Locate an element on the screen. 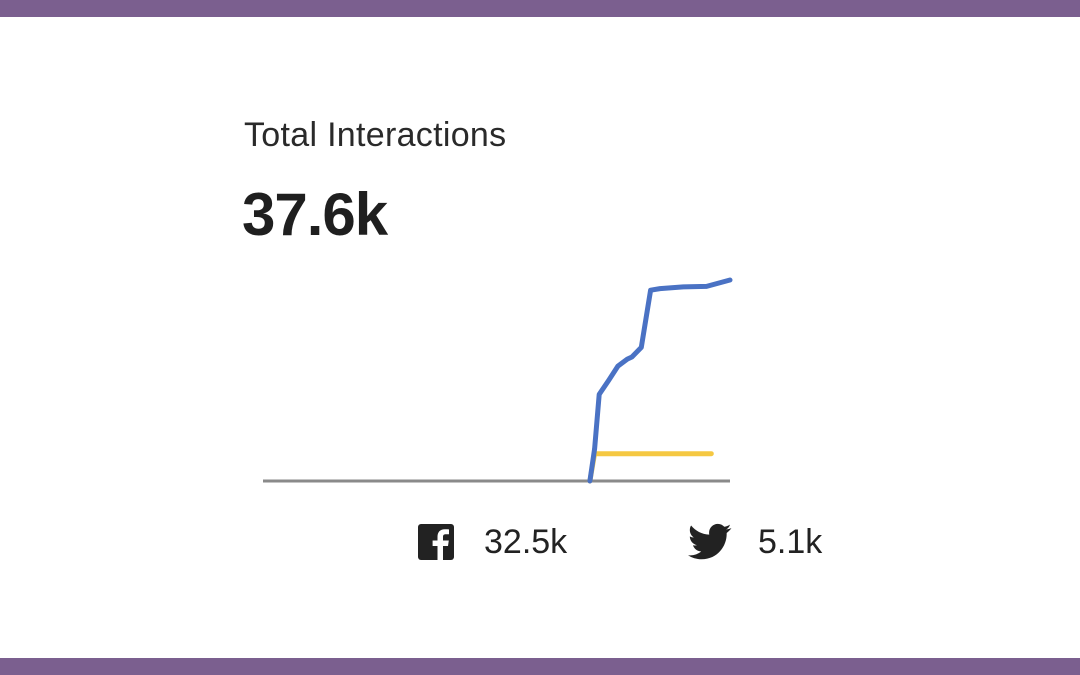 This screenshot has height=675, width=1080. legend-facebook-value: 32.5k is located at coordinates (526, 541).